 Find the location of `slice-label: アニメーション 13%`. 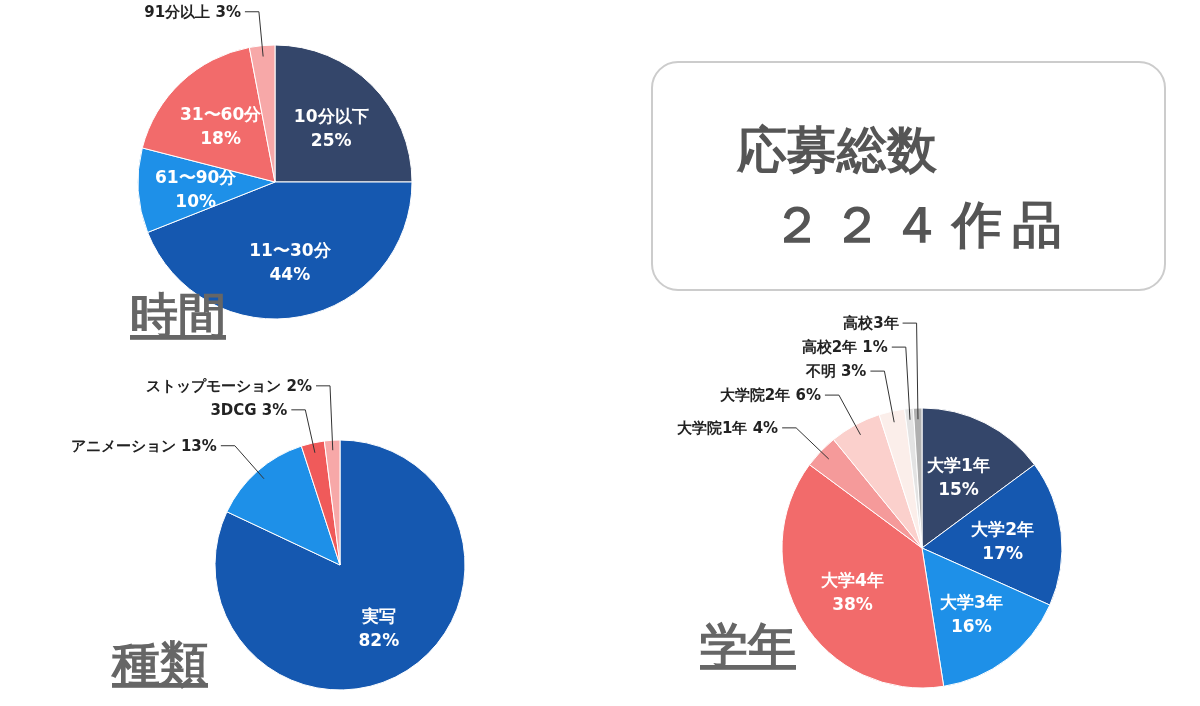

slice-label: アニメーション 13% is located at coordinates (143, 445).